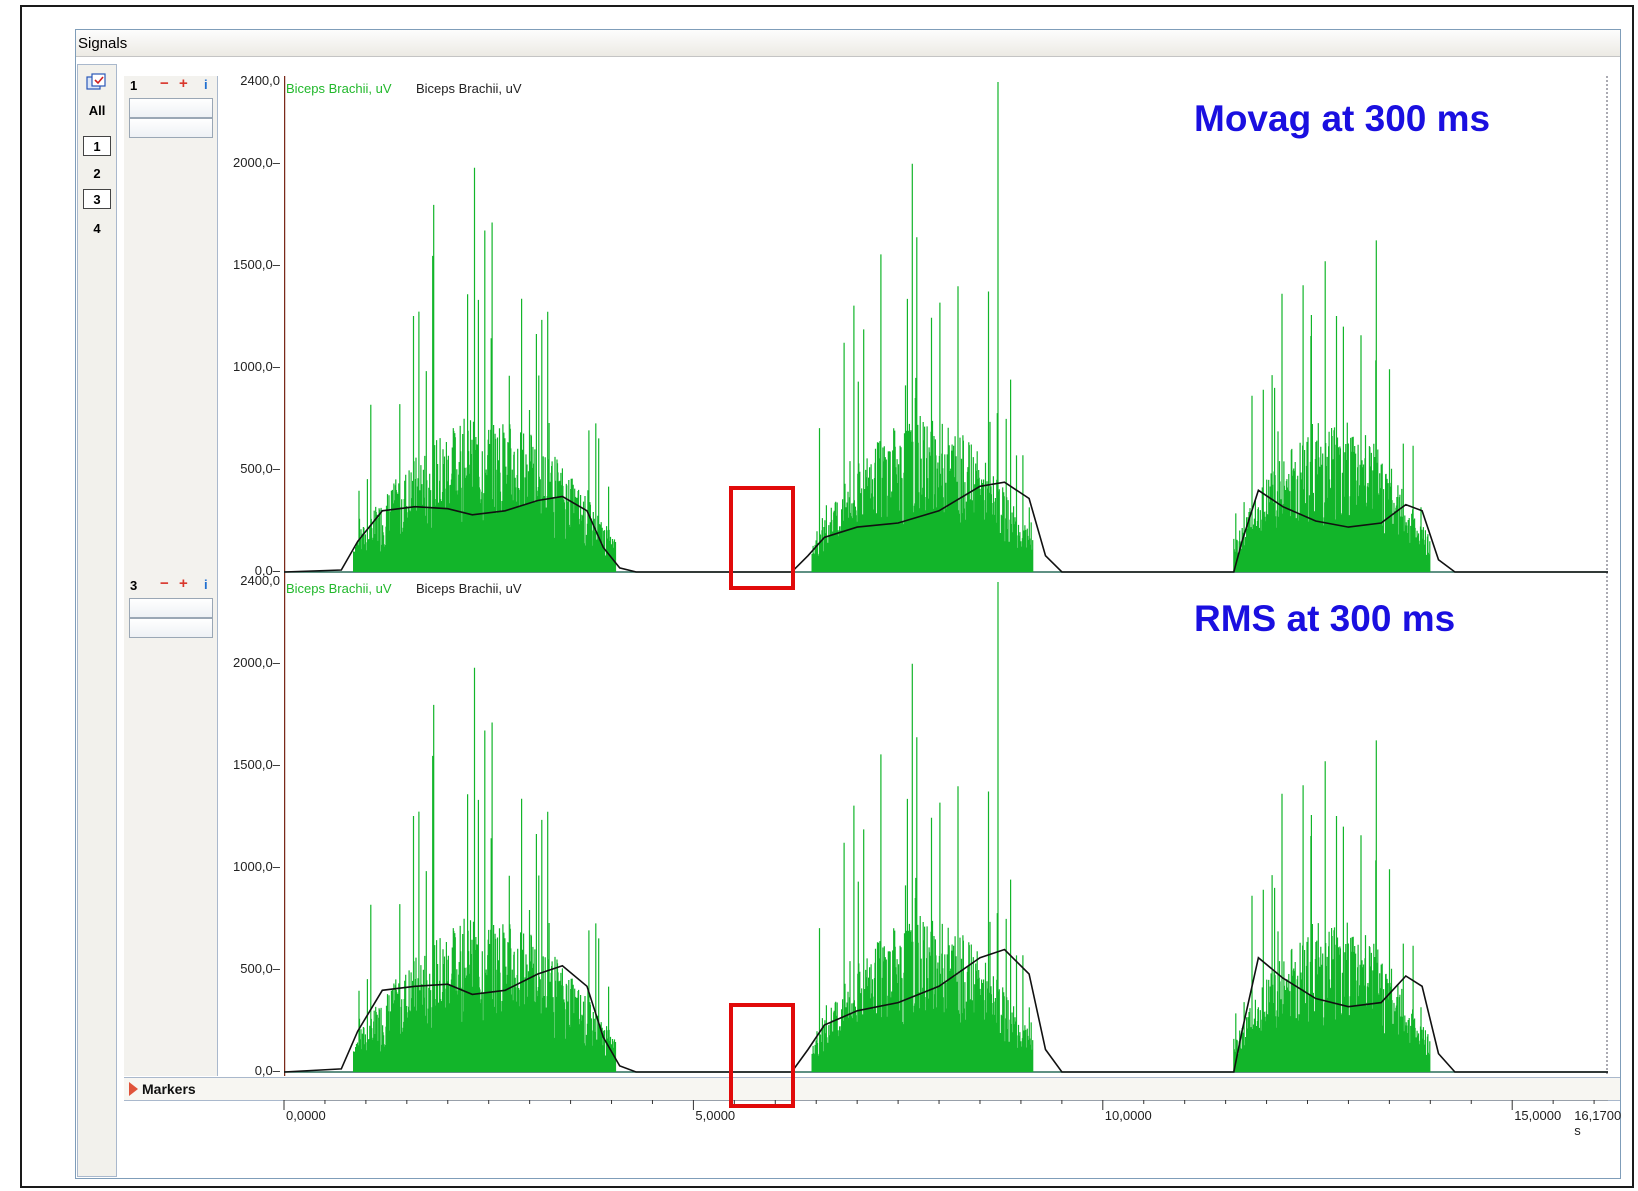 The width and height of the screenshot is (1638, 1191). I want to click on channel-number: 1, so click(134, 85).